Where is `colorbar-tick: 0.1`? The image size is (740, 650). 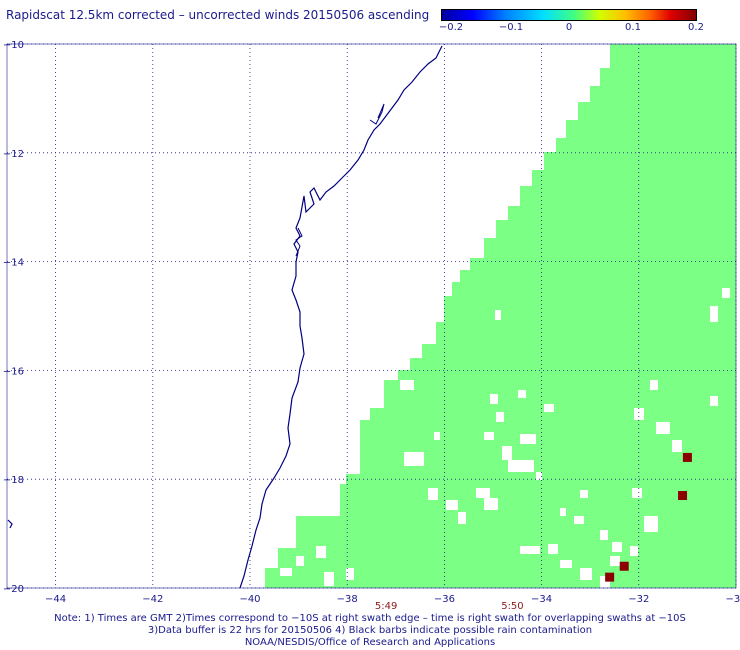 colorbar-tick: 0.1 is located at coordinates (633, 27).